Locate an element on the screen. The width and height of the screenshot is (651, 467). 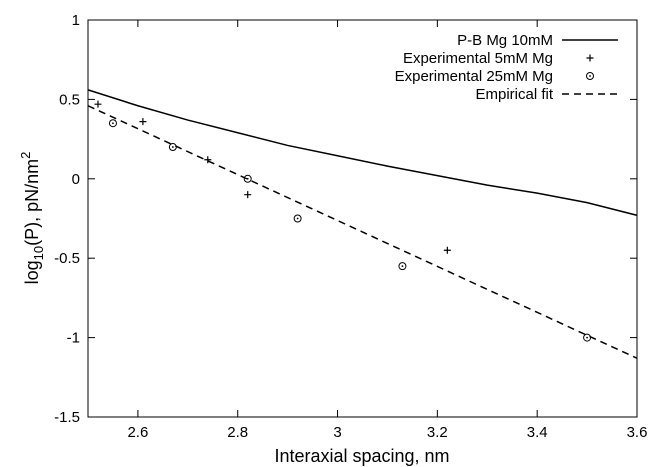
x-tick-label: 2.6 is located at coordinates (137, 432).